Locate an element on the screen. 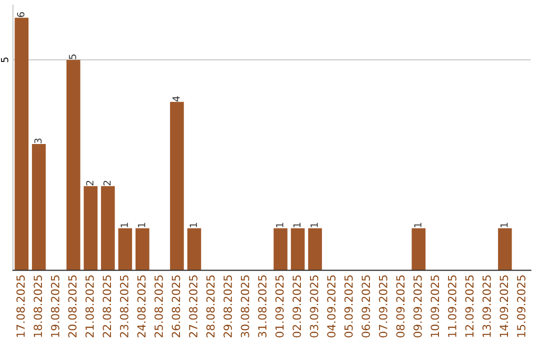 This screenshot has width=540, height=340. x-tick-label: 21.08.2025 is located at coordinates (89, 306).